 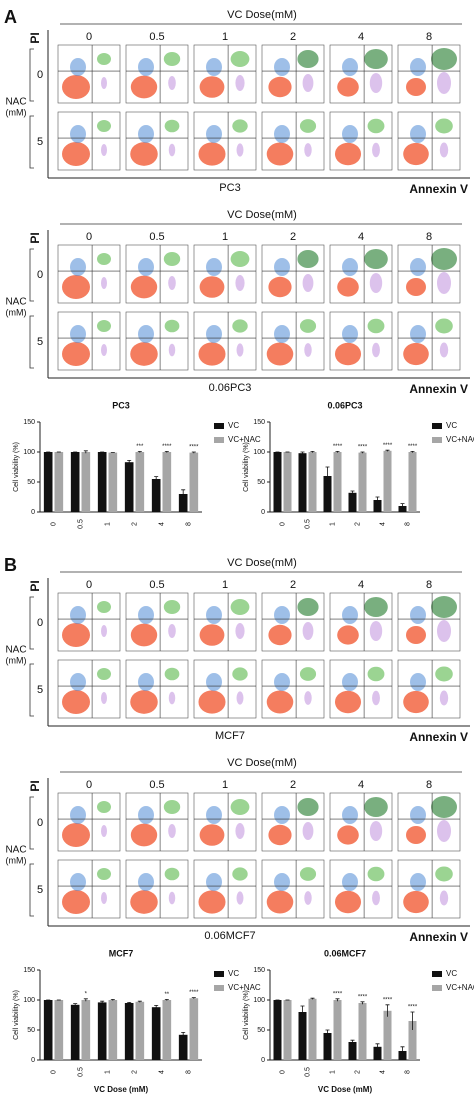 What do you see at coordinates (246, 467) in the screenshot?
I see `y-axis-title: Cell viability (%)` at bounding box center [246, 467].